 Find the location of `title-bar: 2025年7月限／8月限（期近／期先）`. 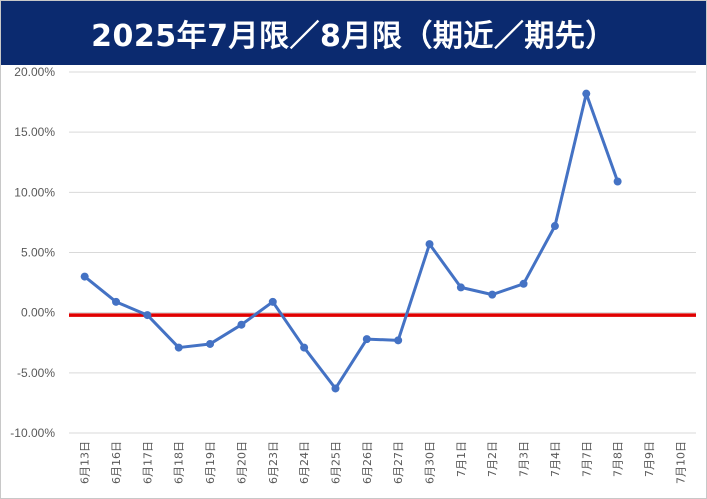

title-bar: 2025年7月限／8月限（期近／期先） is located at coordinates (353, 33).